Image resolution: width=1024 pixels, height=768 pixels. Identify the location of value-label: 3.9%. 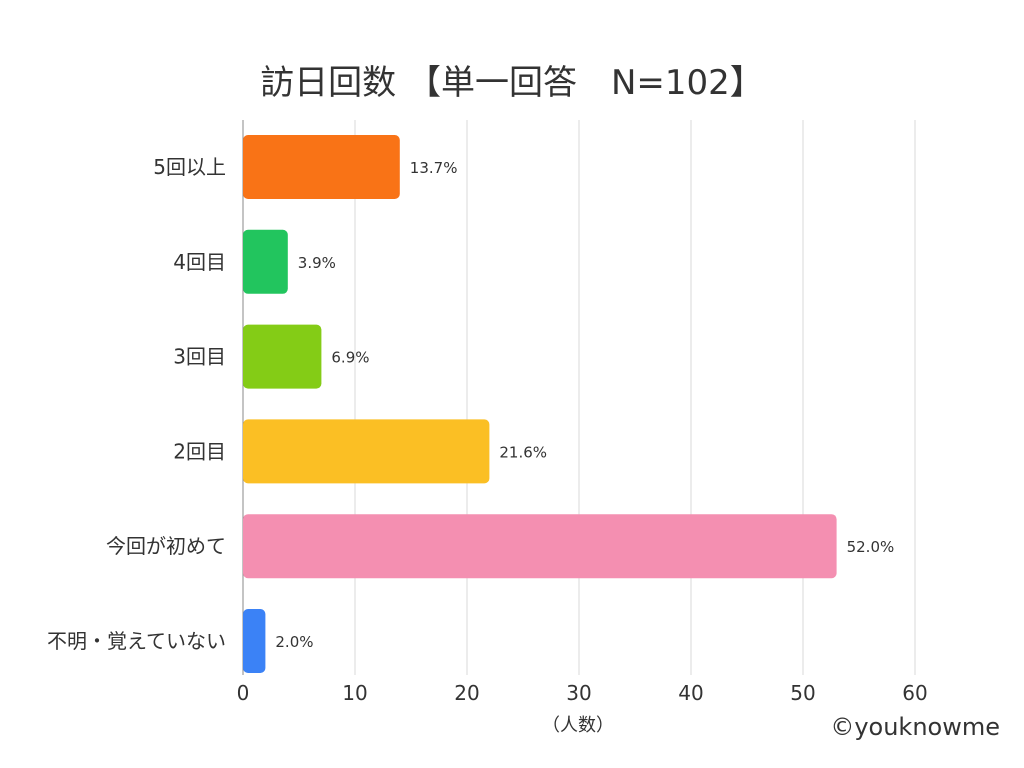
(317, 263).